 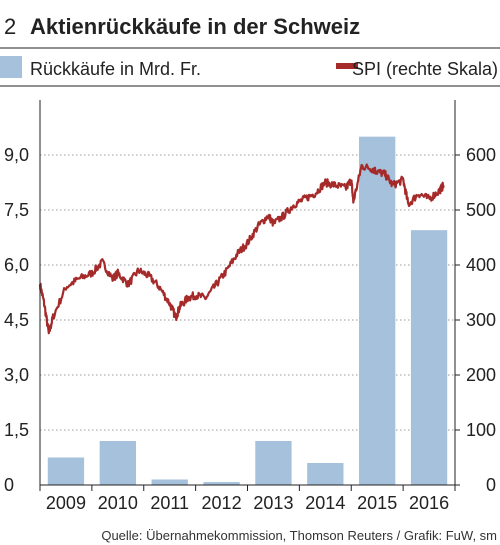 What do you see at coordinates (481, 320) in the screenshot?
I see `y-right-tick-label: 300` at bounding box center [481, 320].